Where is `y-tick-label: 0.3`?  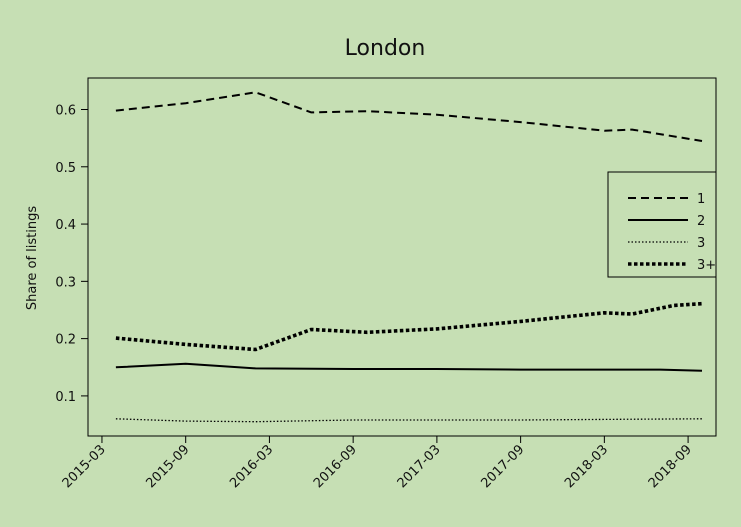
y-tick-label: 0.3 is located at coordinates (65, 282).